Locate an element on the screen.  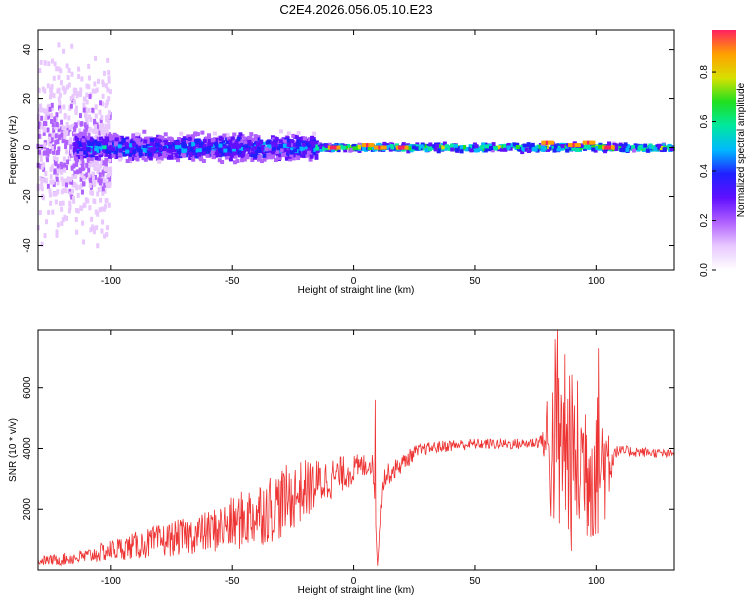
x-tick-label: 0 is located at coordinates (354, 281).